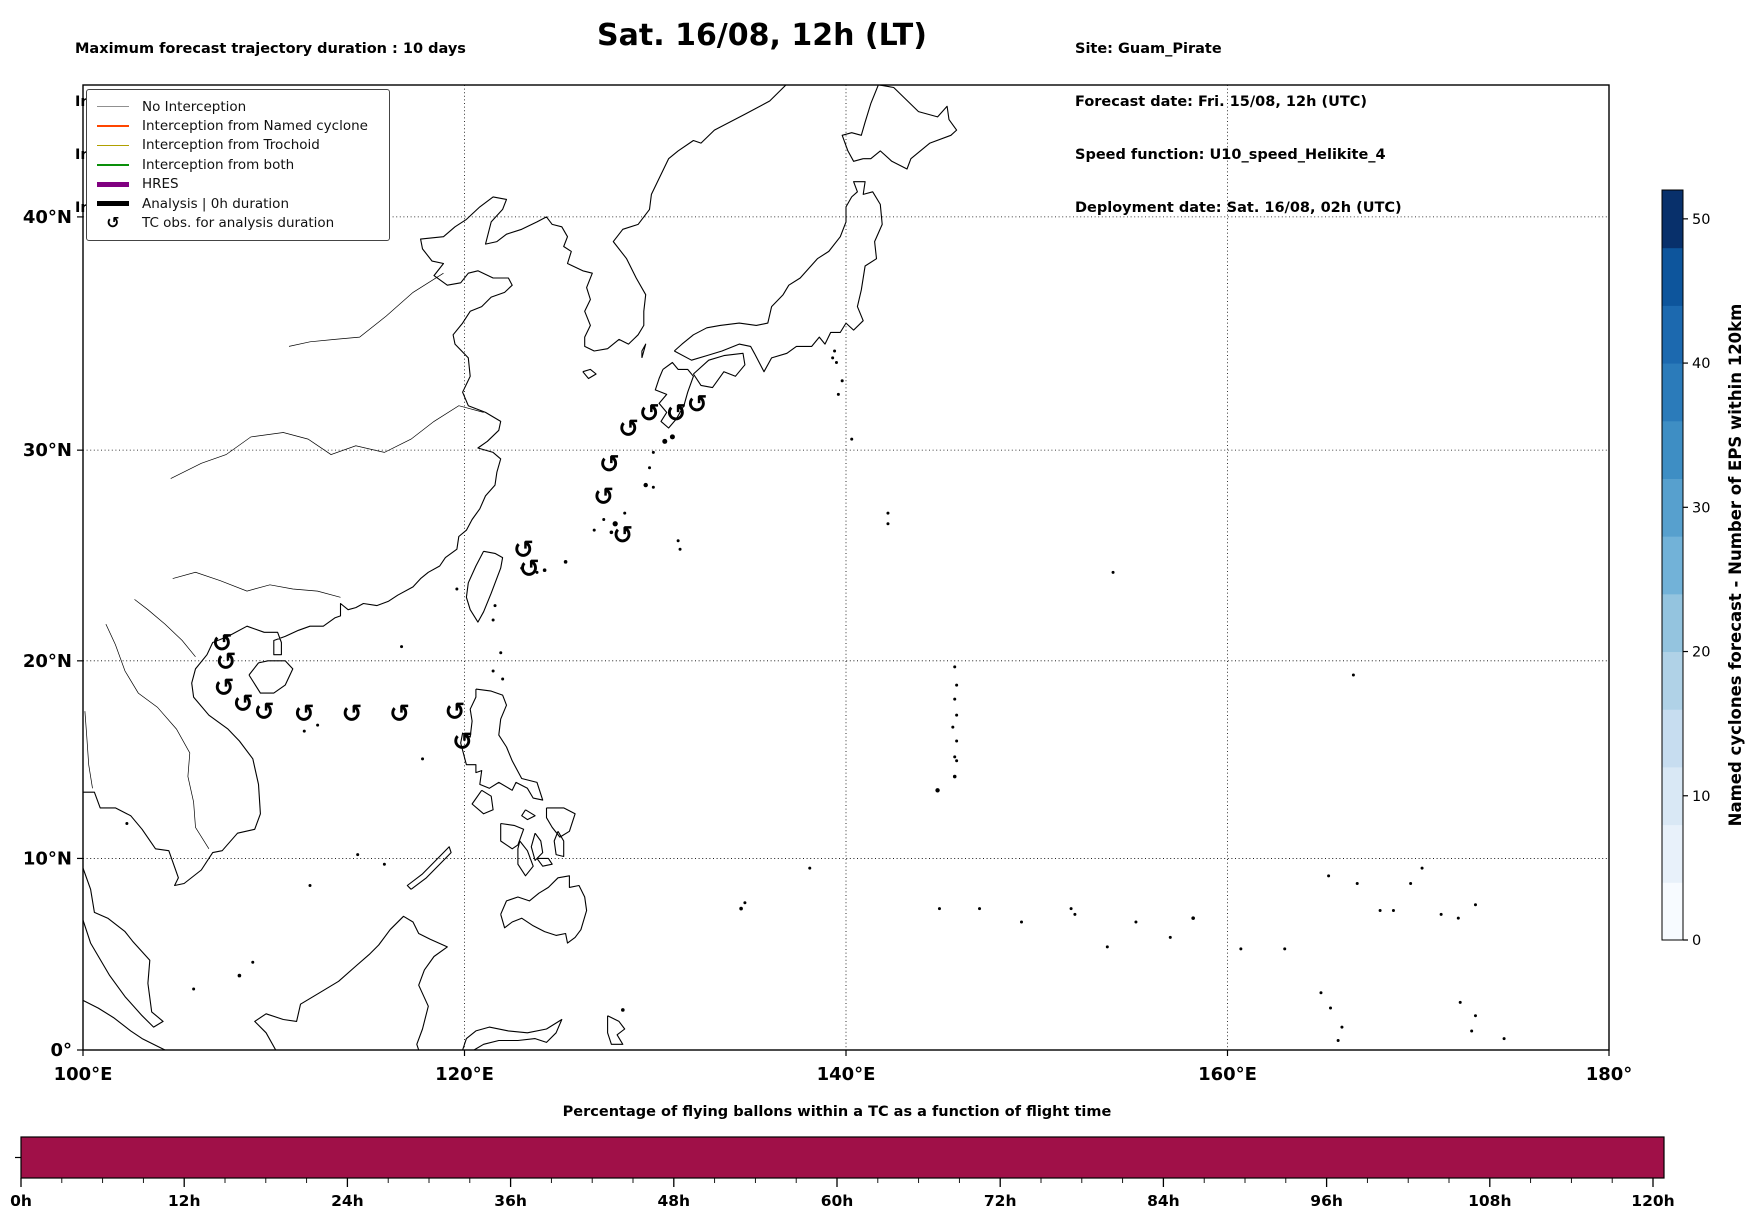 The image size is (1748, 1213). Describe the element at coordinates (1701, 653) in the screenshot. I see `colorbar-tick-label: 20` at that location.